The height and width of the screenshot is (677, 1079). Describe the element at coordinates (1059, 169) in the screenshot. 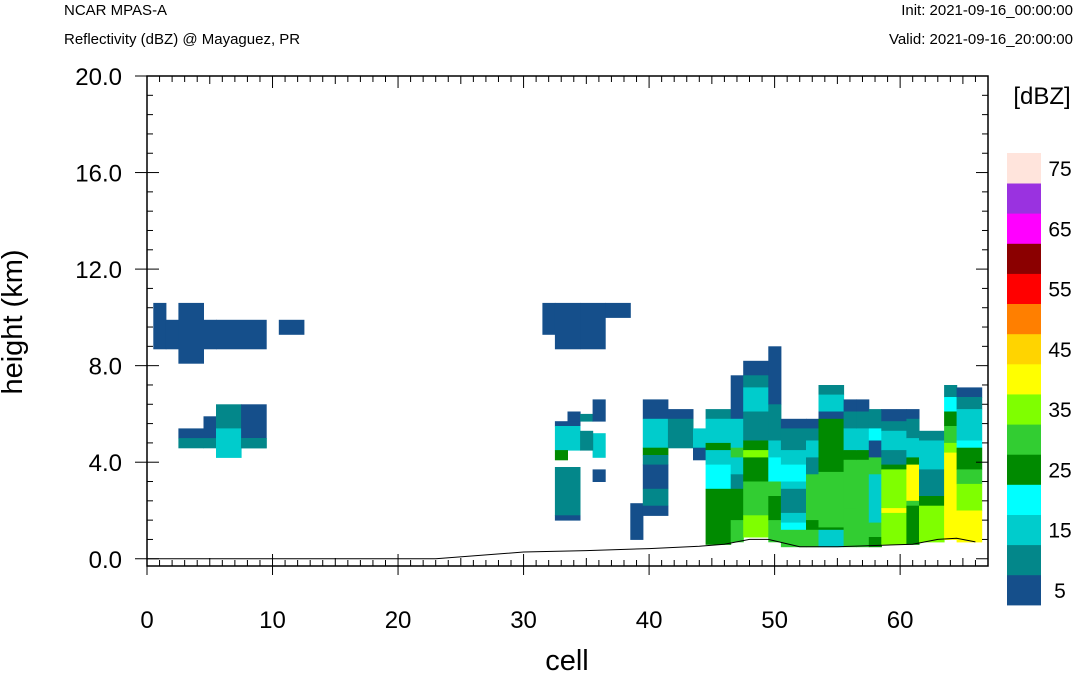

I see `colorbar-label: 75` at that location.